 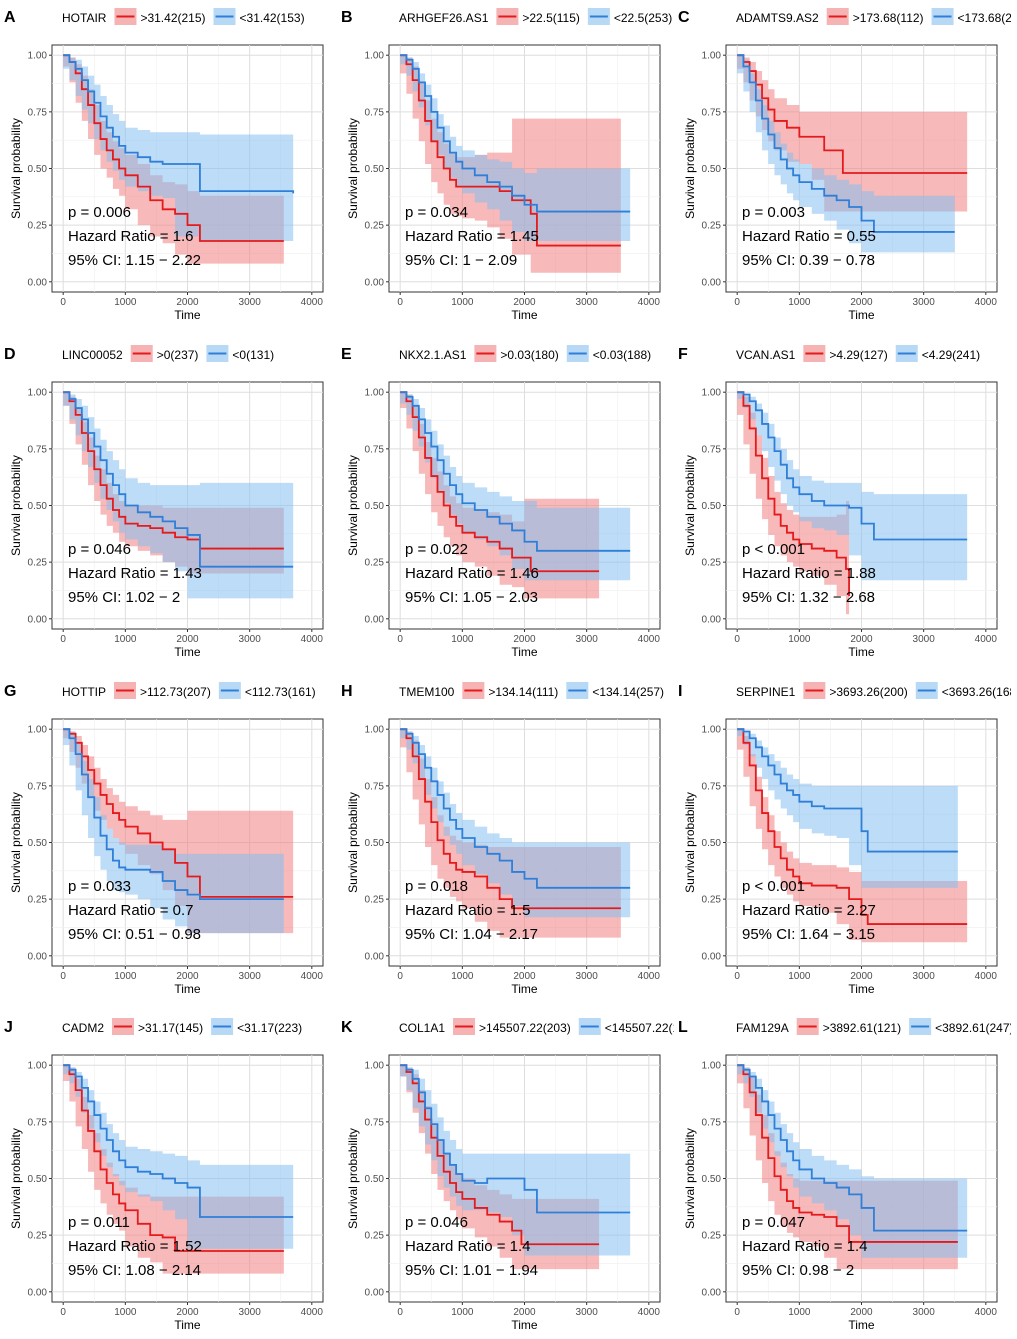 What do you see at coordinates (124, 597) in the screenshot?
I see `confidence-interval-text: 95% CI: 1.02 − 2` at bounding box center [124, 597].